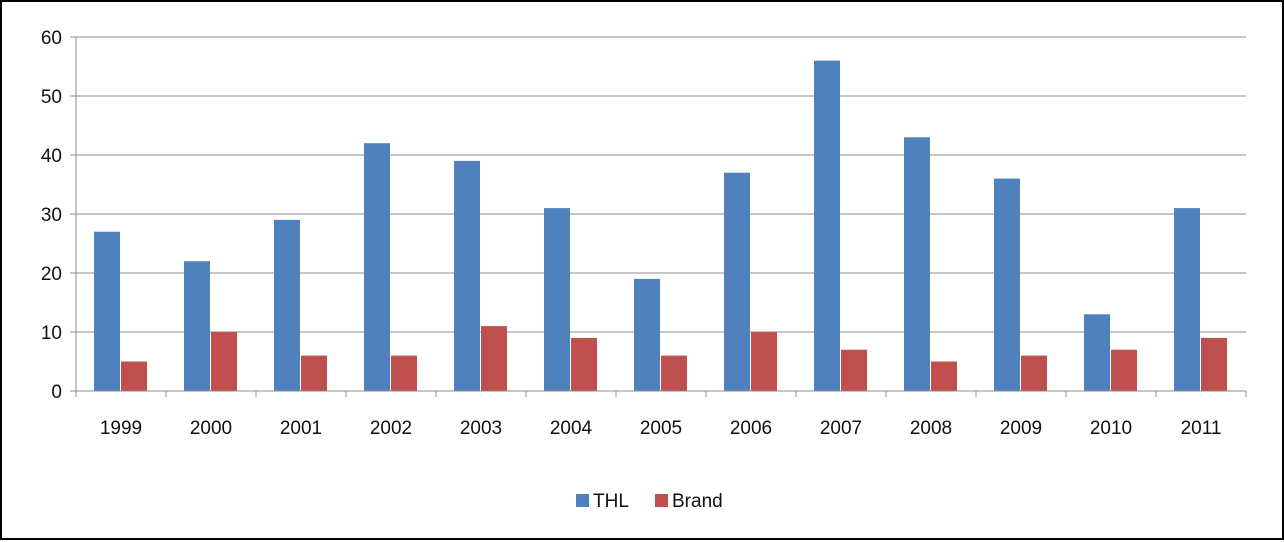 This screenshot has width=1284, height=542. I want to click on bar-thl-2007, so click(827, 225).